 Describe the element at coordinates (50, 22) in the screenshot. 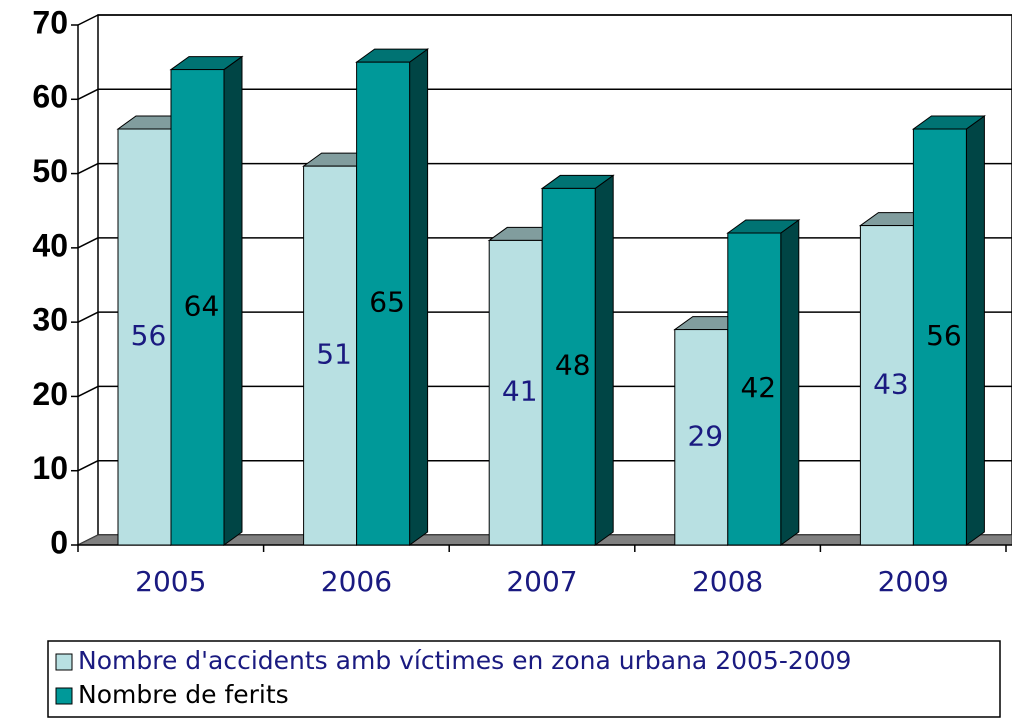

I see `y-tick-label: 70` at that location.